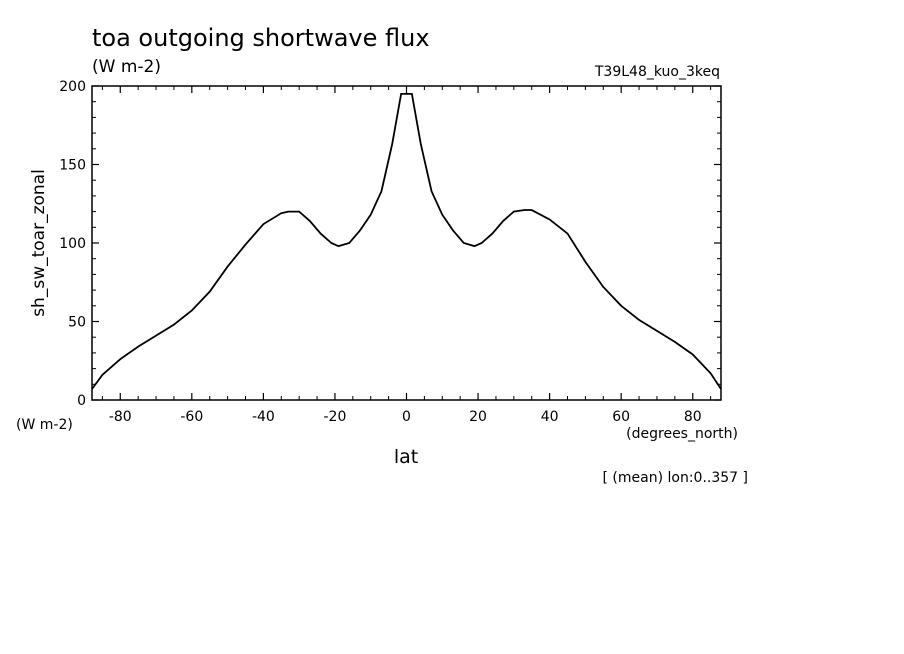 The image size is (904, 654). I want to click on chart-title: toa outgoing shortwave flux, so click(261, 38).